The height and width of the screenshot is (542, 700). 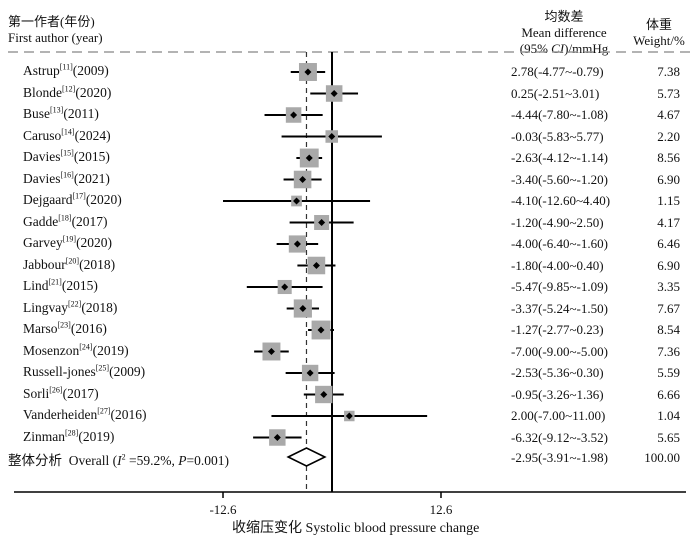 What do you see at coordinates (67, 92) in the screenshot?
I see `study-label: Blonde[12](2020)` at bounding box center [67, 92].